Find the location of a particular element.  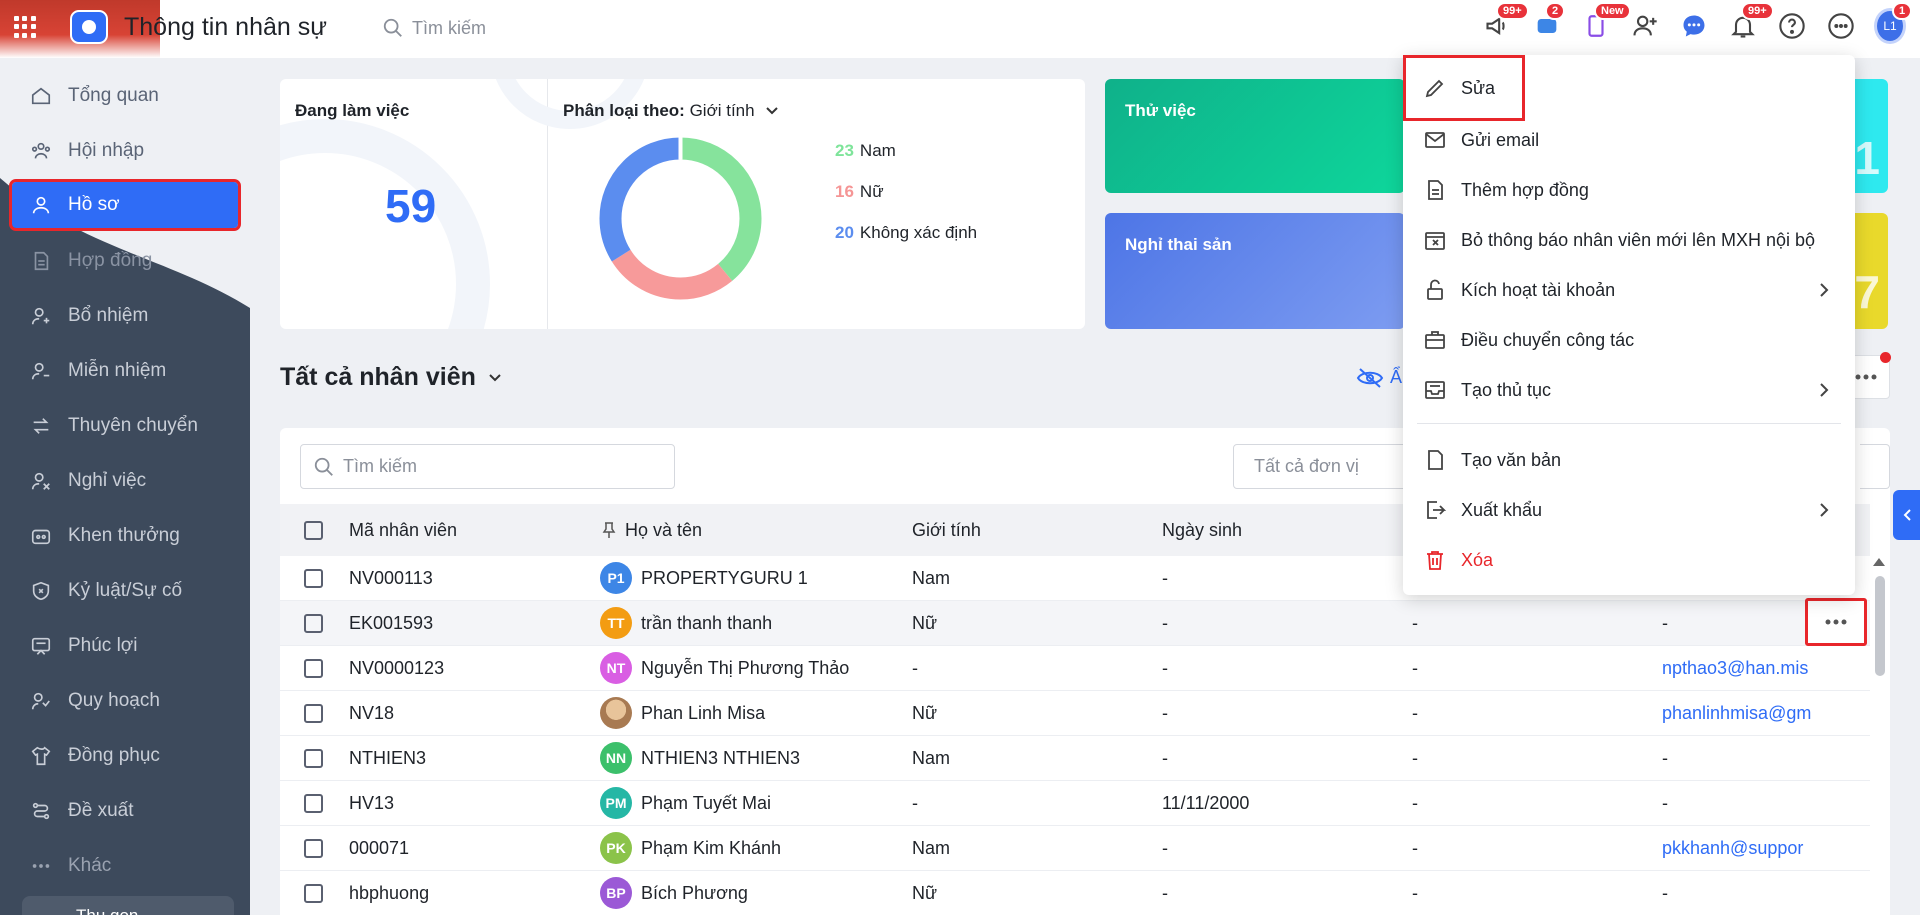

cell-email: - is located at coordinates (1665, 622).